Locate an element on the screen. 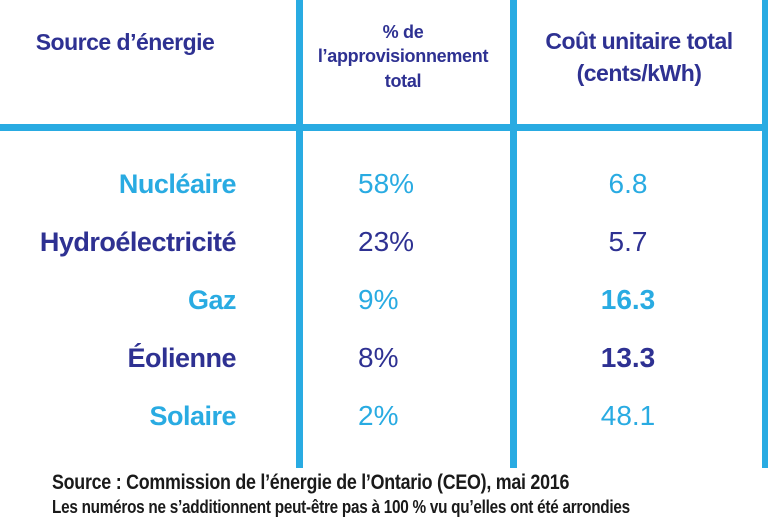 The width and height of the screenshot is (768, 531). row-share-value: 58% is located at coordinates (386, 183).